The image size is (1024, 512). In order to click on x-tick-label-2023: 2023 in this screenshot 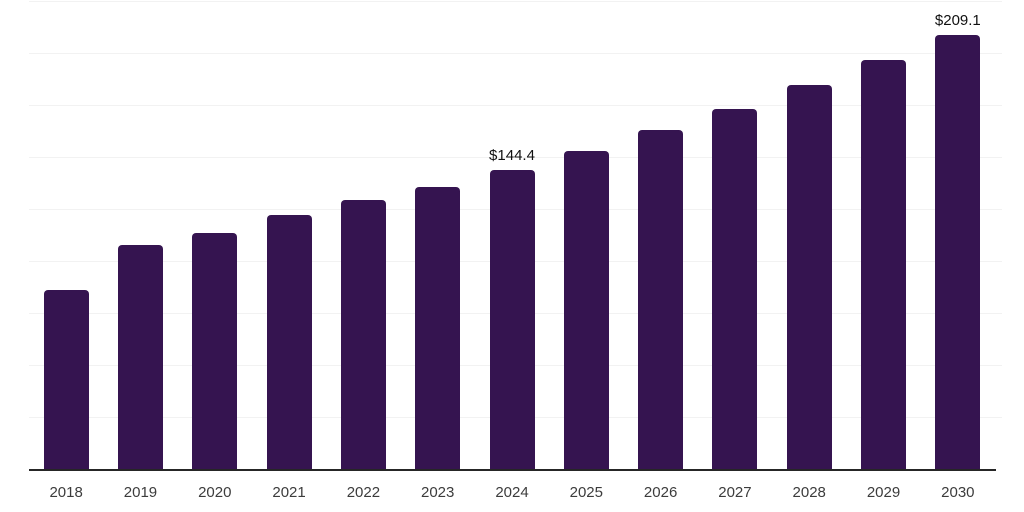, I will do `click(438, 492)`.